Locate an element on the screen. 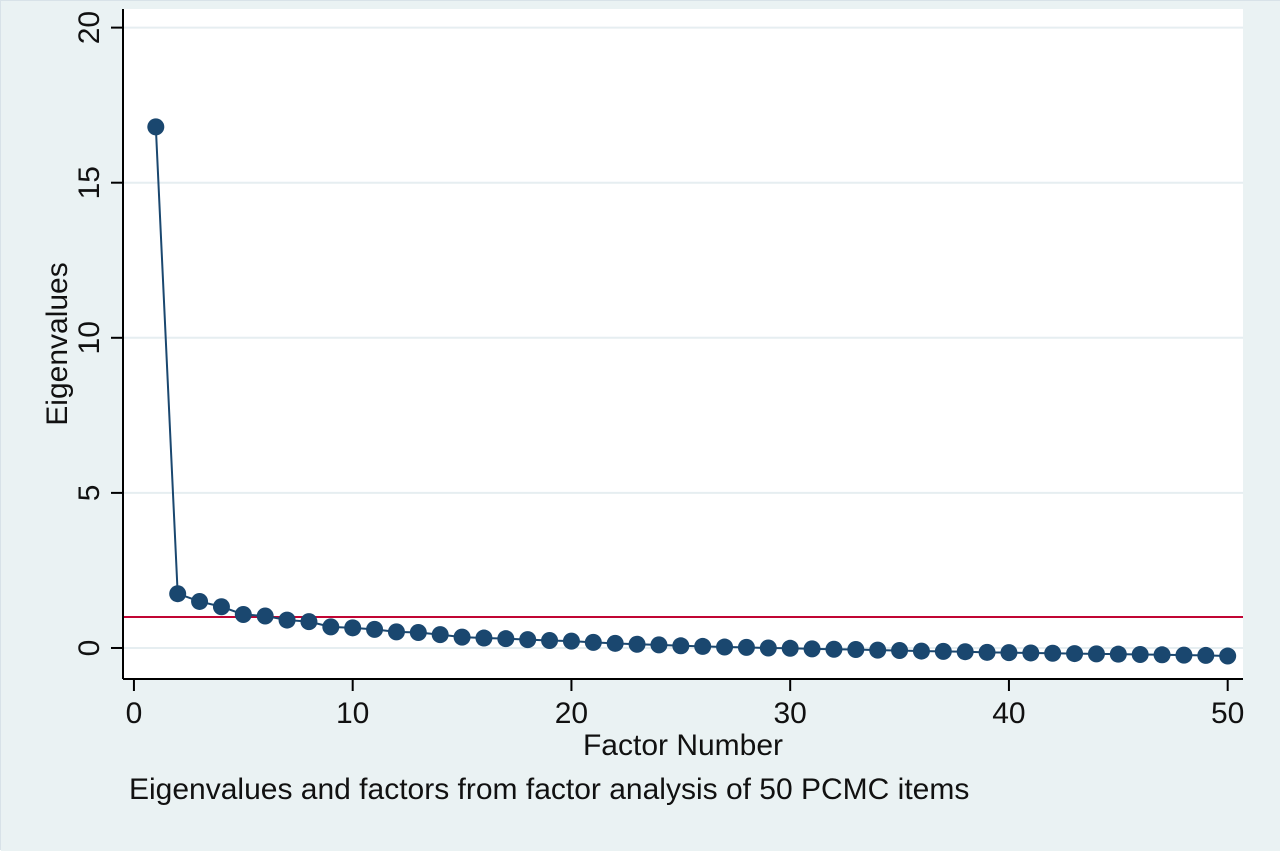  y-tick-label: 15 is located at coordinates (89, 182).